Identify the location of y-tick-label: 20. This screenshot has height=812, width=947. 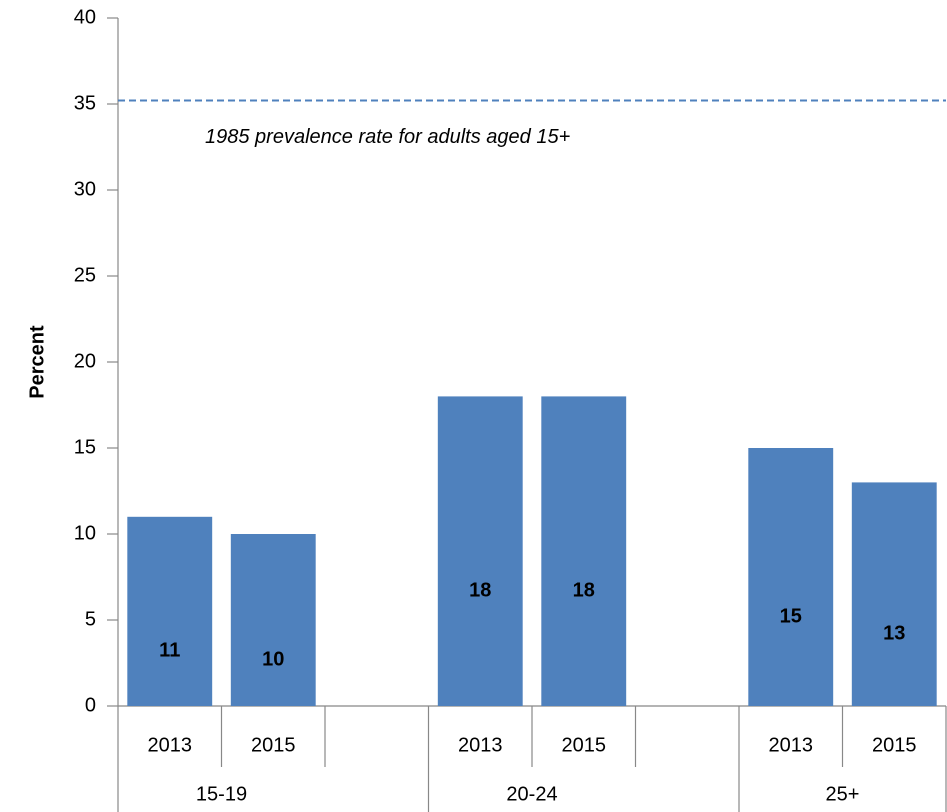
(85, 361).